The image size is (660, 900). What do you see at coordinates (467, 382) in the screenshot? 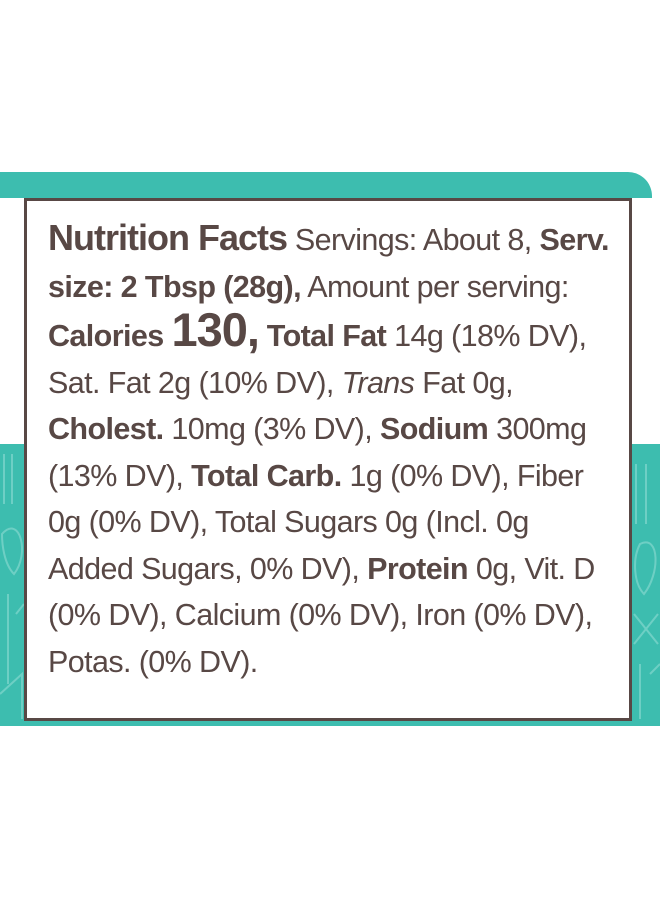
I see `trans-fat-value: Fat 0g,` at bounding box center [467, 382].